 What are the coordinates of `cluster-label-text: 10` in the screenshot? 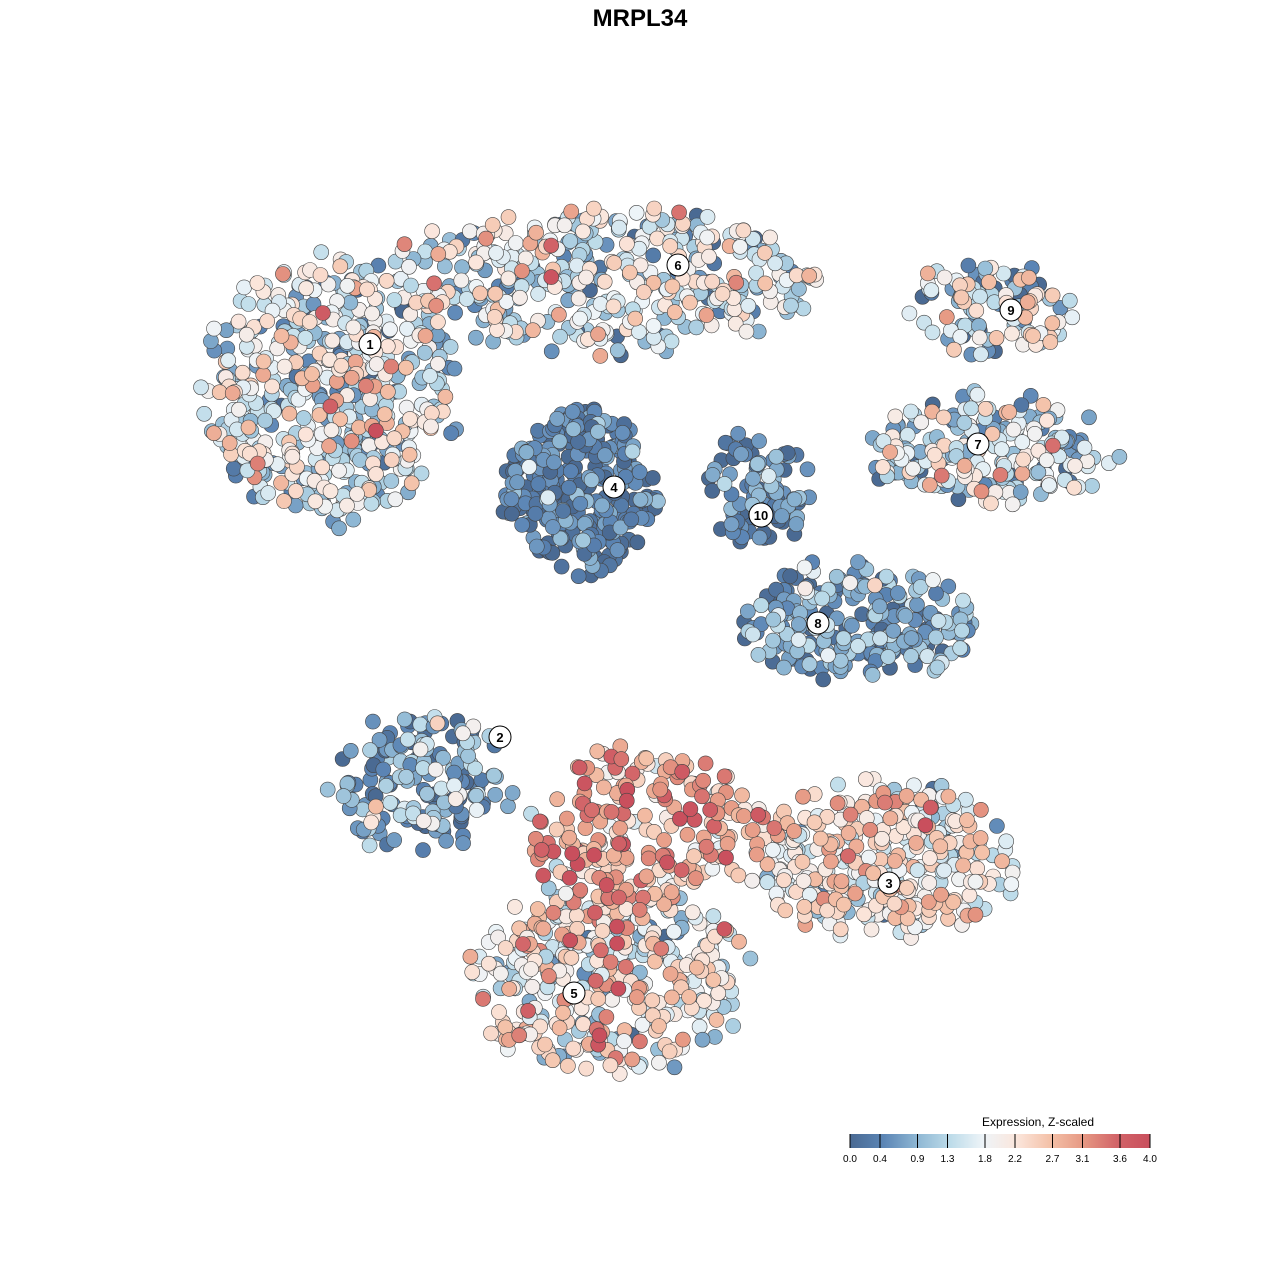 It's located at (761, 515).